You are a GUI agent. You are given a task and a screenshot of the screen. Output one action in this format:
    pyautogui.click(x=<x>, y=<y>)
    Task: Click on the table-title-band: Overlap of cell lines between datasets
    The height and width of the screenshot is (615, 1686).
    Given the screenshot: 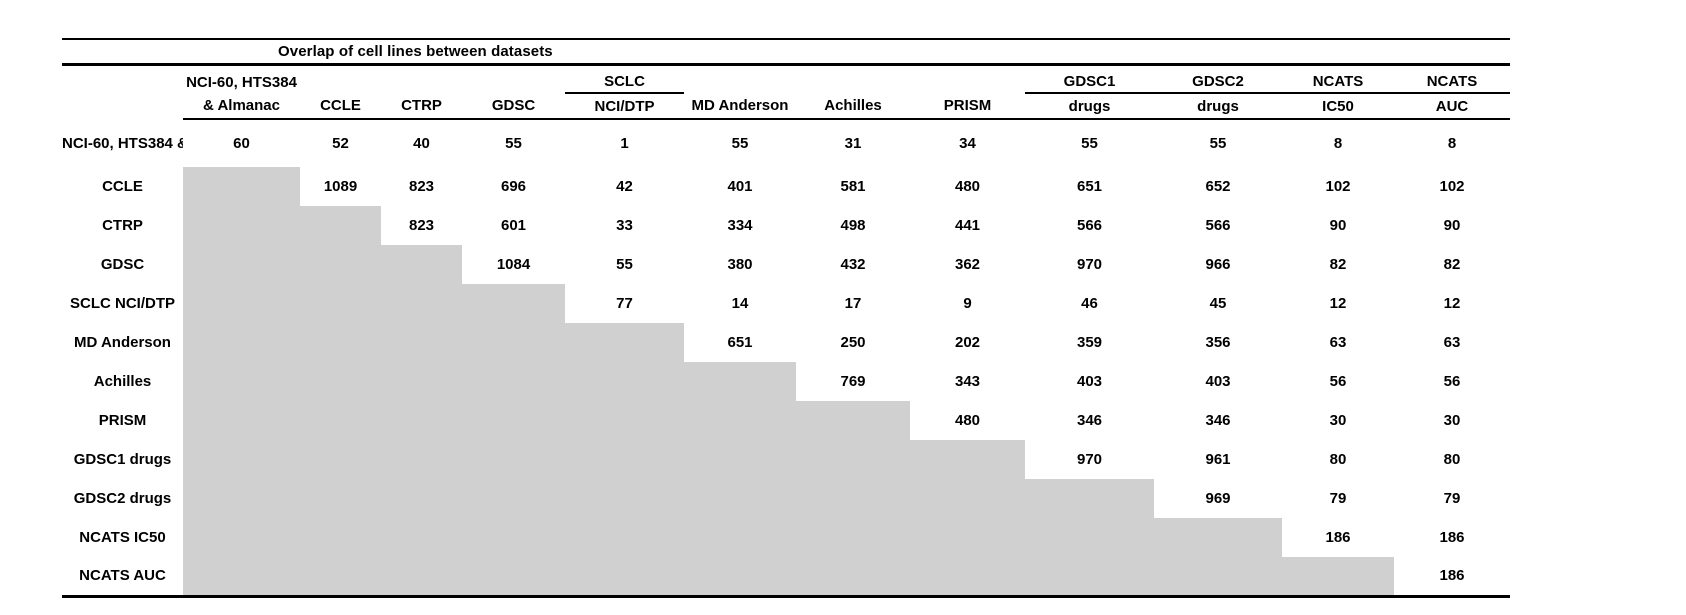 What is the action you would take?
    pyautogui.click(x=786, y=52)
    